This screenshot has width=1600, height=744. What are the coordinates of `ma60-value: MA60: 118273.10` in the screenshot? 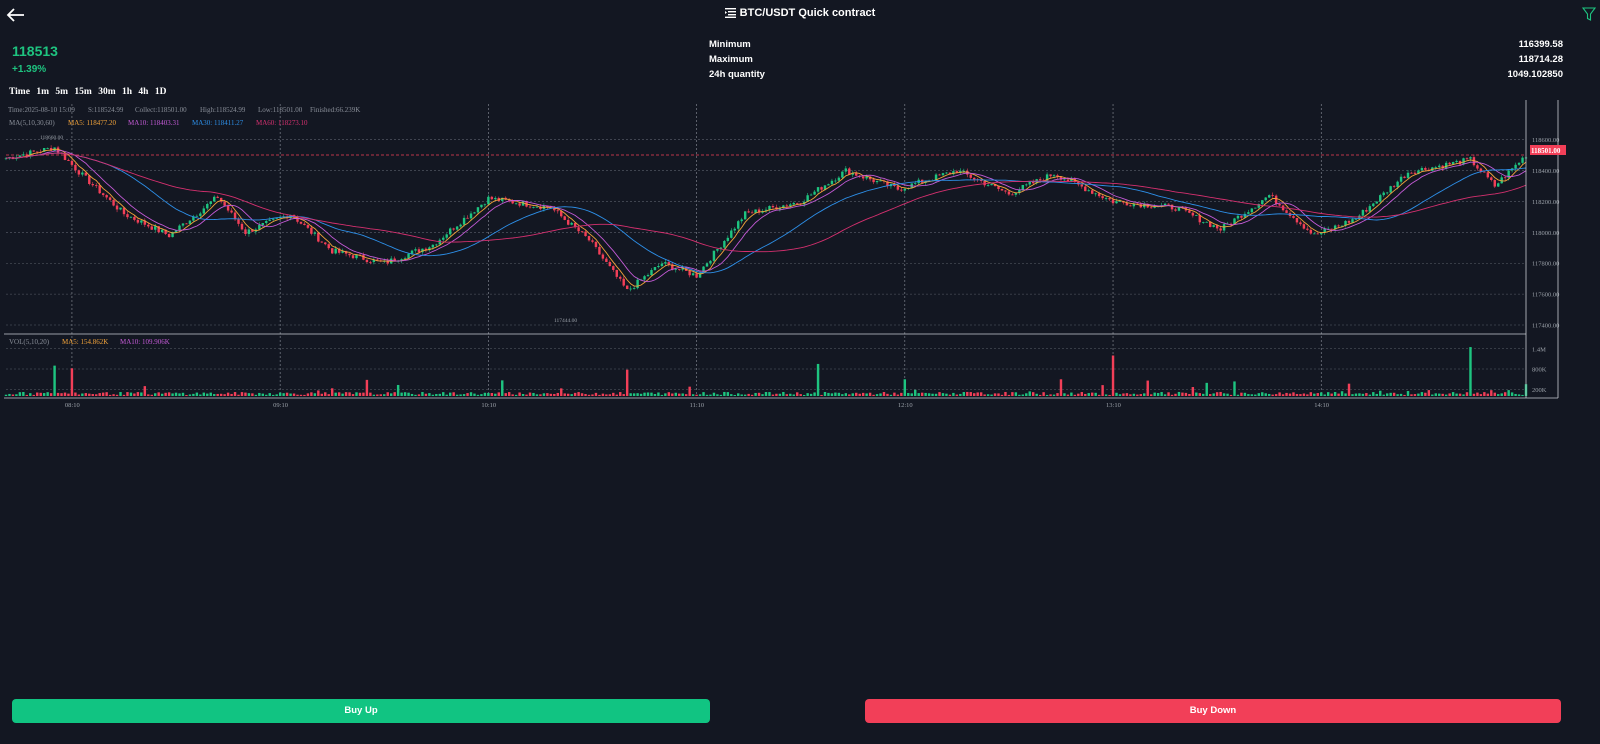 It's located at (282, 123).